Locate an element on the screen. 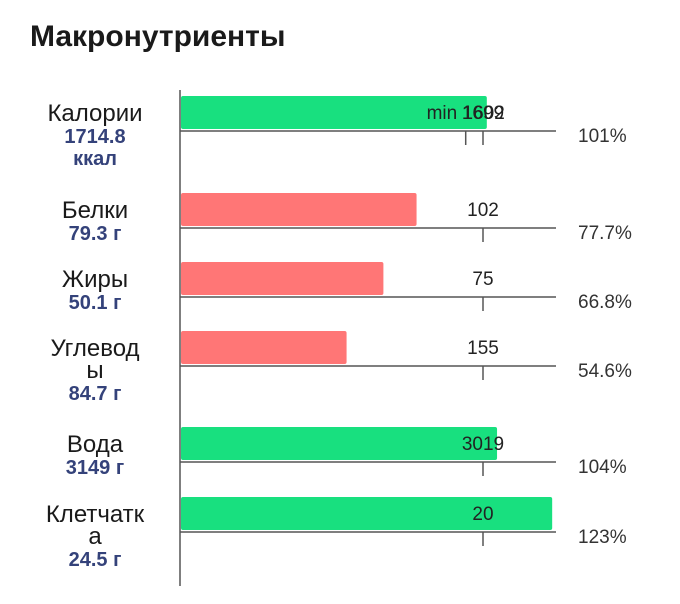 The image size is (680, 604). target-label: 1699 is located at coordinates (483, 113).